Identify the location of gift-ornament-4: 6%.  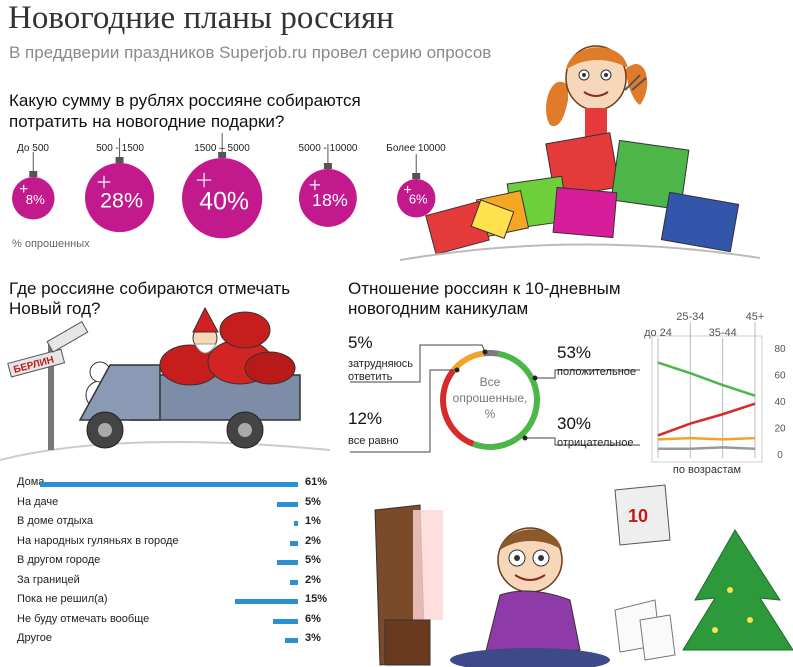
(416, 185).